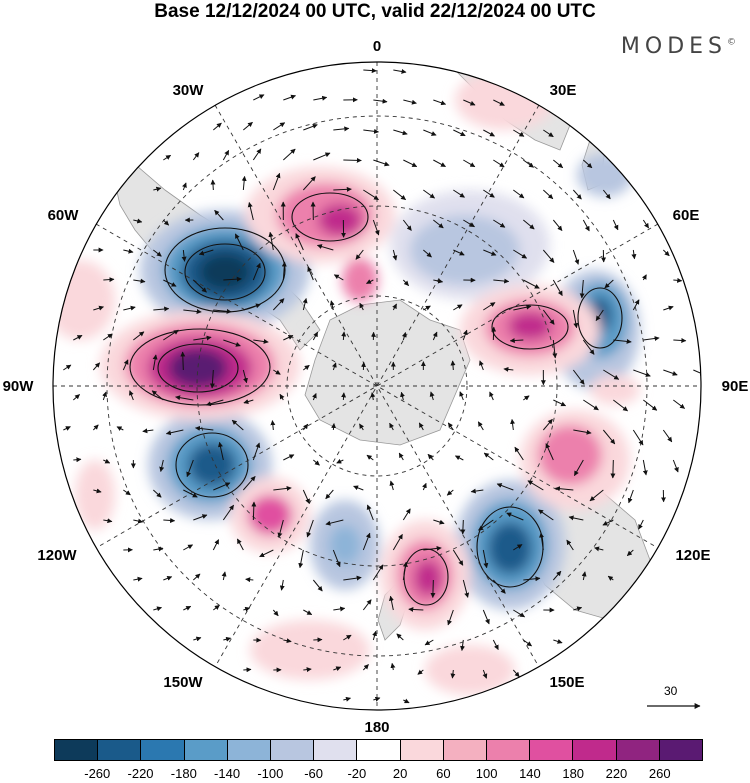 This screenshot has height=783, width=750. Describe the element at coordinates (671, 691) in the screenshot. I see `reference-vector-label: 30` at that location.